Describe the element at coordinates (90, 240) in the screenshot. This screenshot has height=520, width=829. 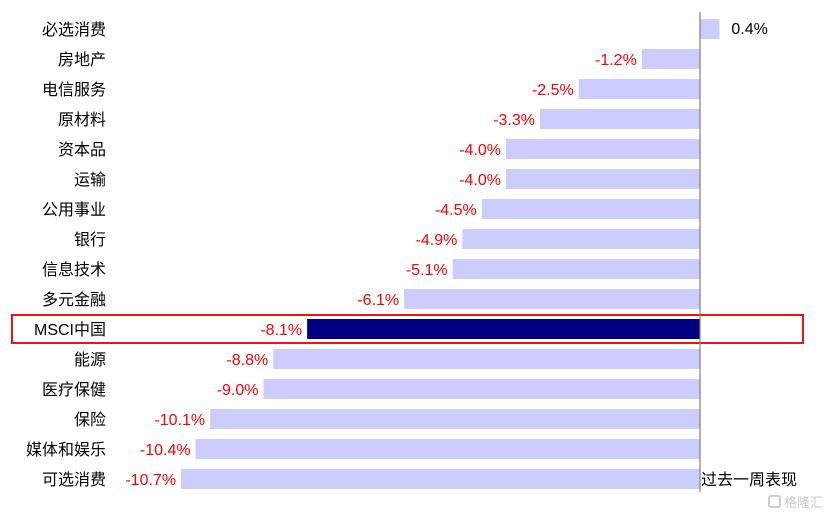
I see `category-label-row-7: 银行` at that location.